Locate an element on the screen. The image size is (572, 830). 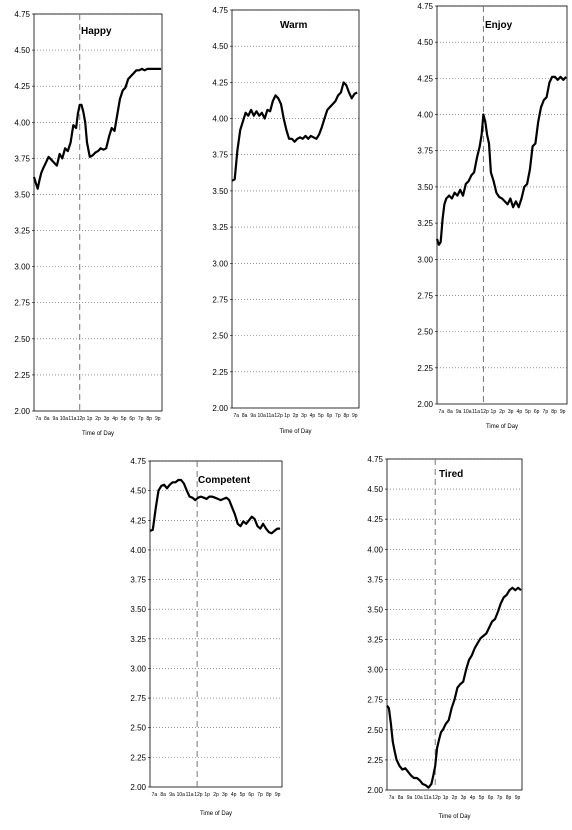
chart-title: Tired is located at coordinates (451, 474).